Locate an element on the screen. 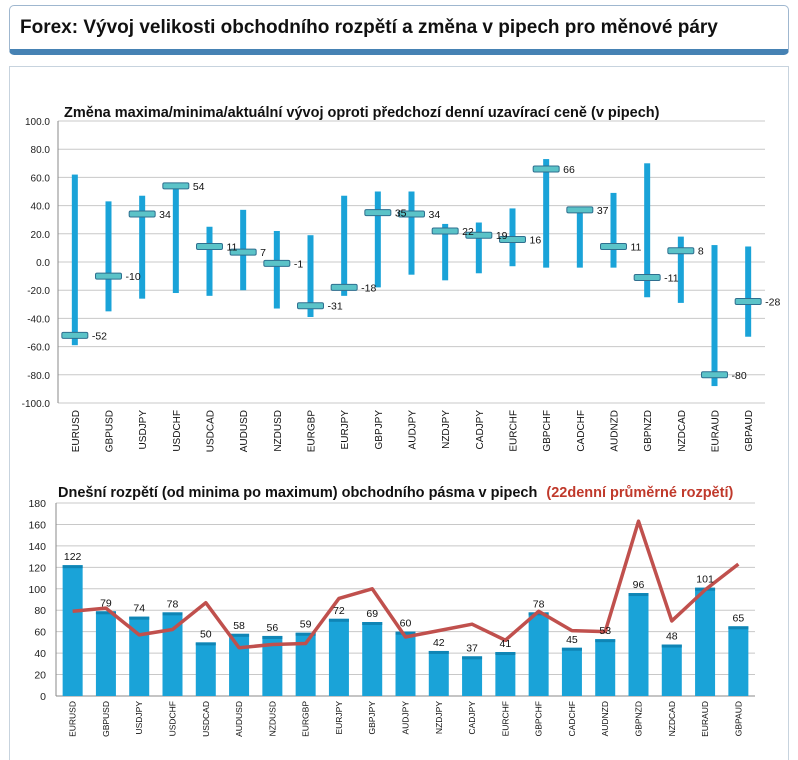 This screenshot has height=760, width=798. chart2-bar-usdcad is located at coordinates (205, 669).